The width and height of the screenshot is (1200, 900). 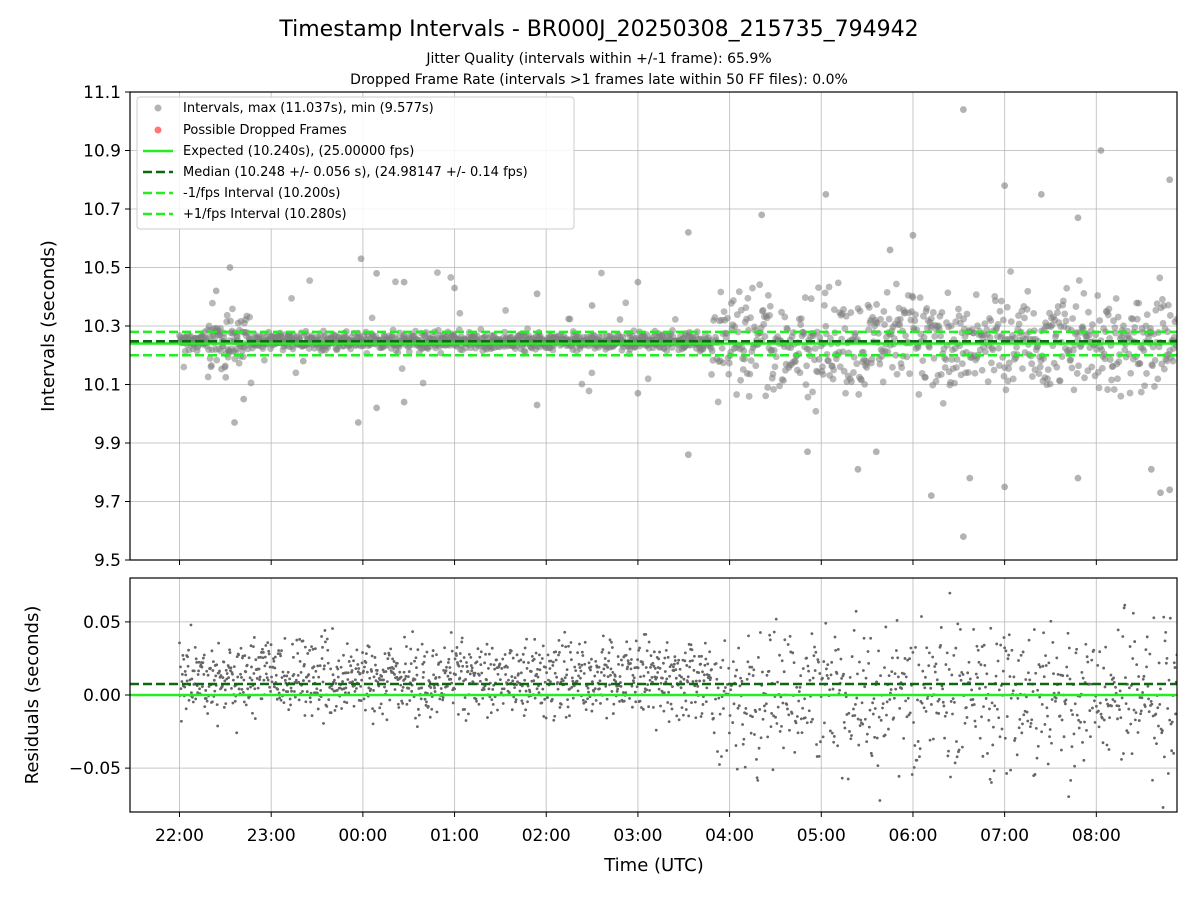 I want to click on y-tick-label: 11.1, so click(x=102, y=93).